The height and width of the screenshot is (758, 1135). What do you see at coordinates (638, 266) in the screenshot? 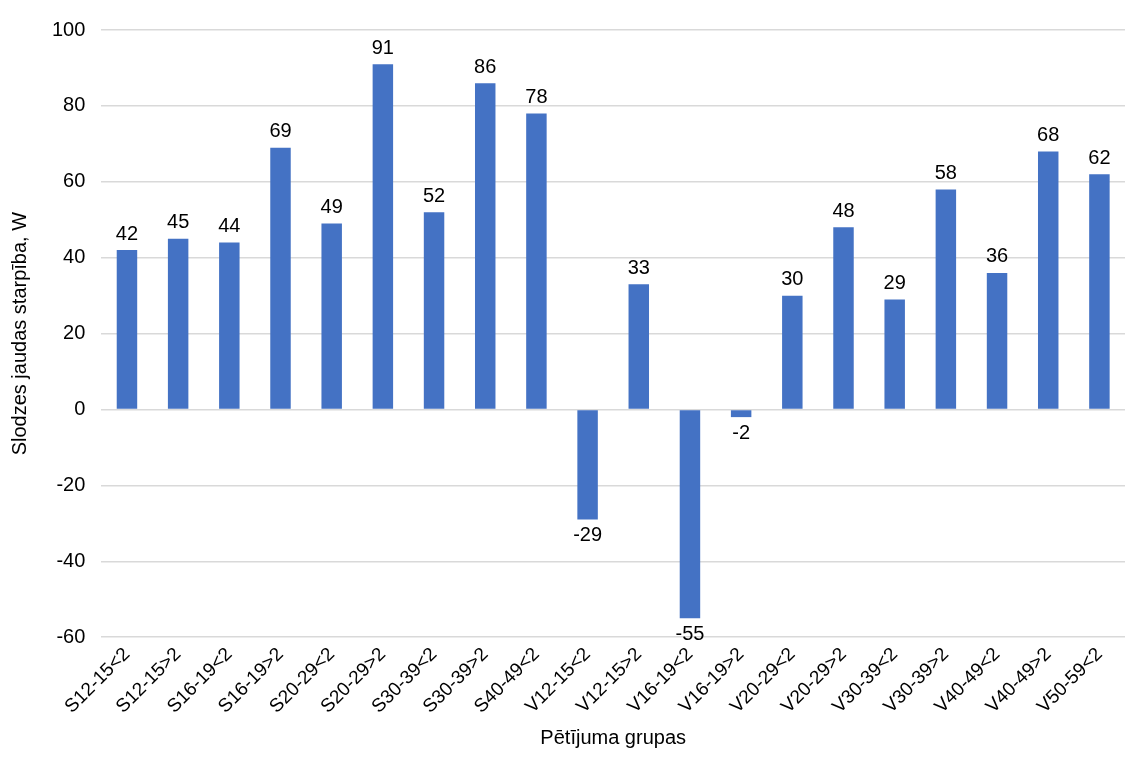
I see `data-label: 33` at bounding box center [638, 266].